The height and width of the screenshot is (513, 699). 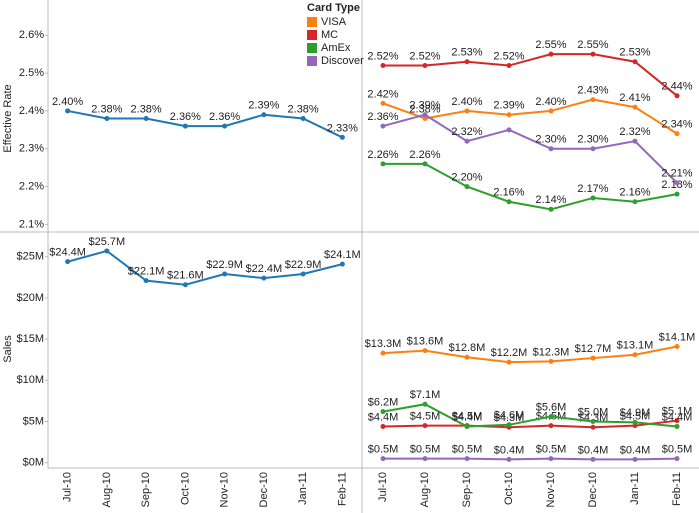 What do you see at coordinates (592, 45) in the screenshot?
I see `data-label: 2.55%` at bounding box center [592, 45].